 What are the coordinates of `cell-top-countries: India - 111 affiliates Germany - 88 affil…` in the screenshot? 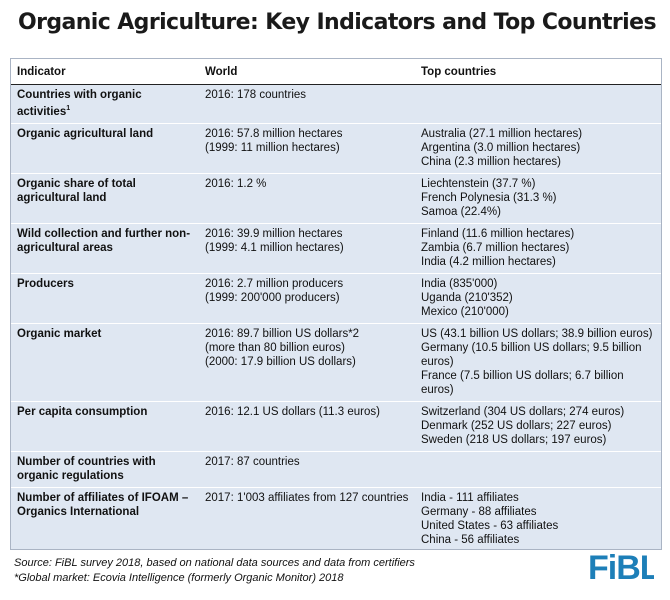 It's located at (538, 519).